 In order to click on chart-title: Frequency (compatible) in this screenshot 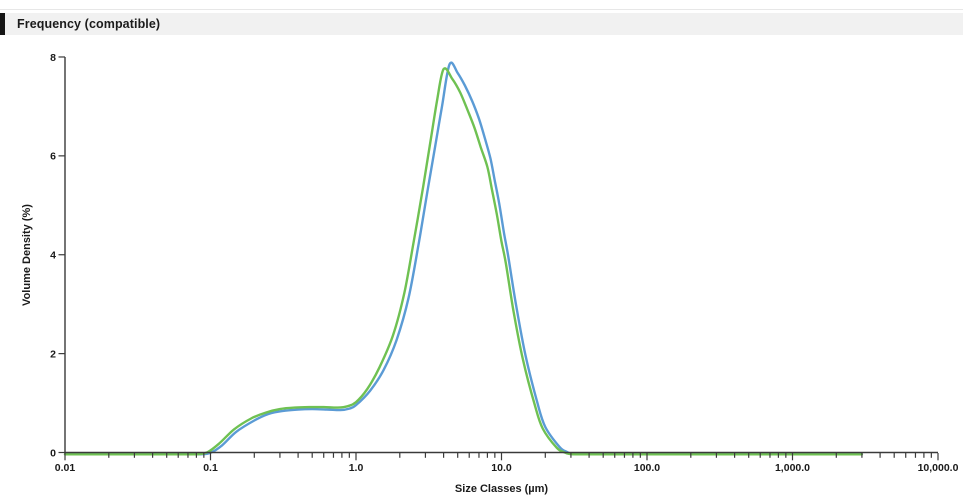, I will do `click(89, 24)`.